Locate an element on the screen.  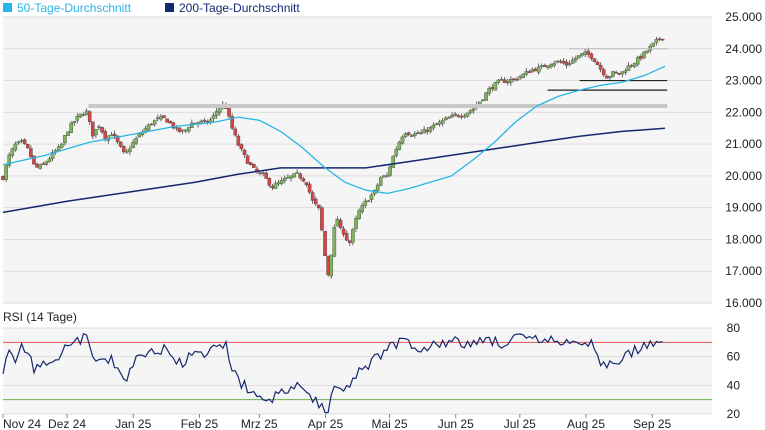
legend-label-sma200: 200-Tage-Durchschnitt is located at coordinates (239, 8).